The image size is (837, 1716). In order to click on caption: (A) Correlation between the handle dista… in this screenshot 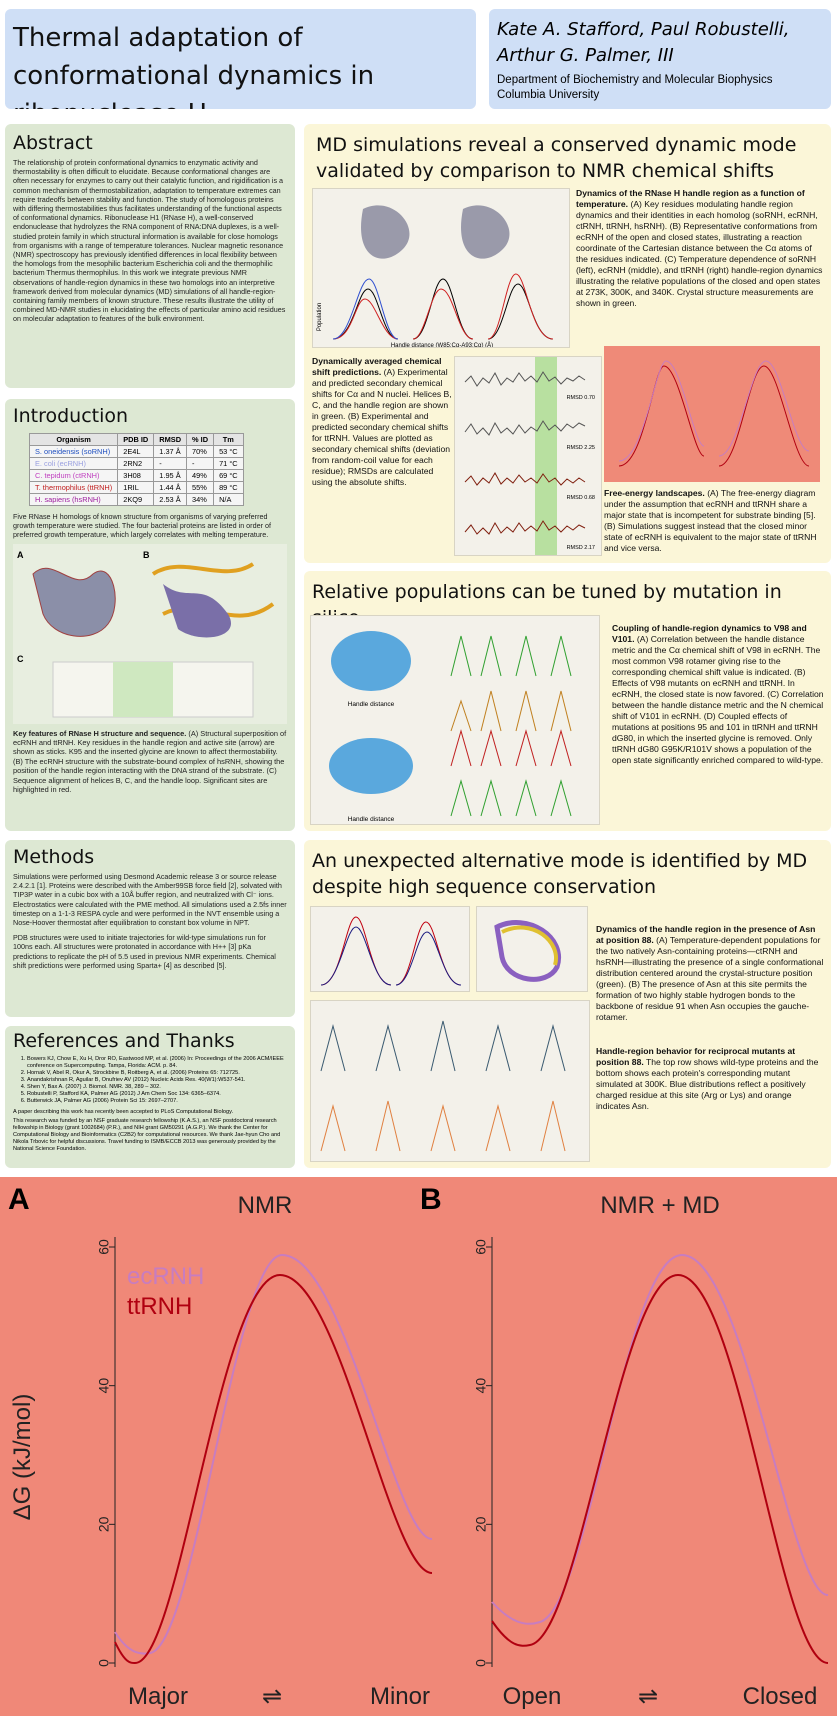, I will do `click(718, 699)`.